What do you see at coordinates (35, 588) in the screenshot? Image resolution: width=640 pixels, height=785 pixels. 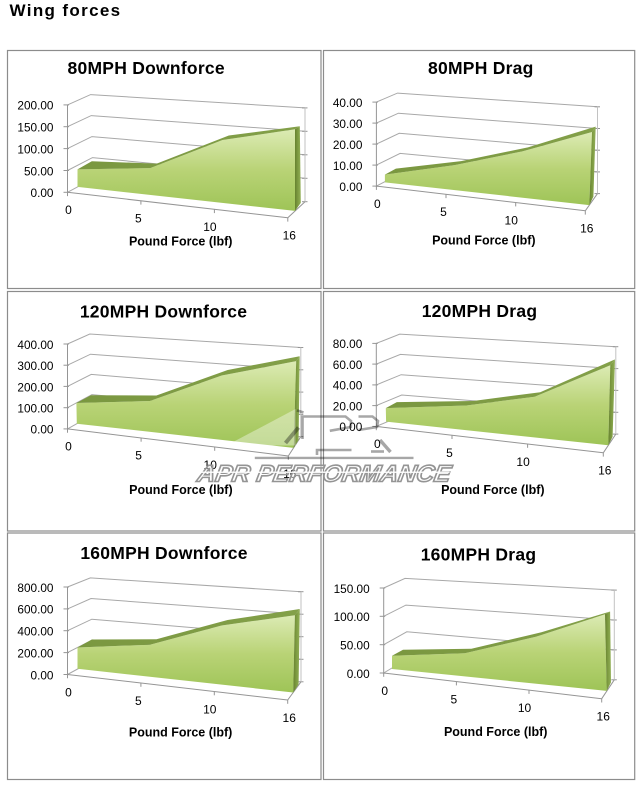 I see `svg-text: 800.00` at bounding box center [35, 588].